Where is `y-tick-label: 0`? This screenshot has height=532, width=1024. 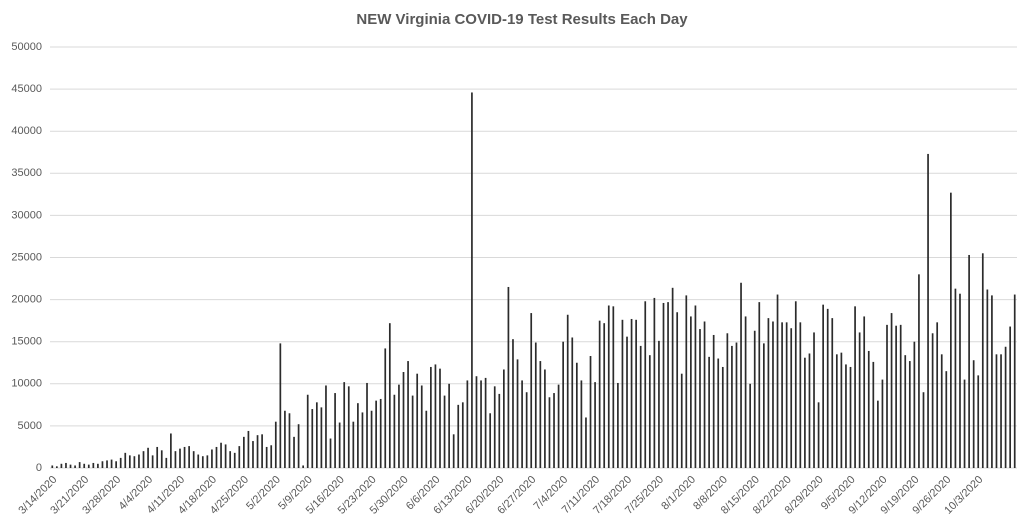 y-tick-label: 0 is located at coordinates (39, 468).